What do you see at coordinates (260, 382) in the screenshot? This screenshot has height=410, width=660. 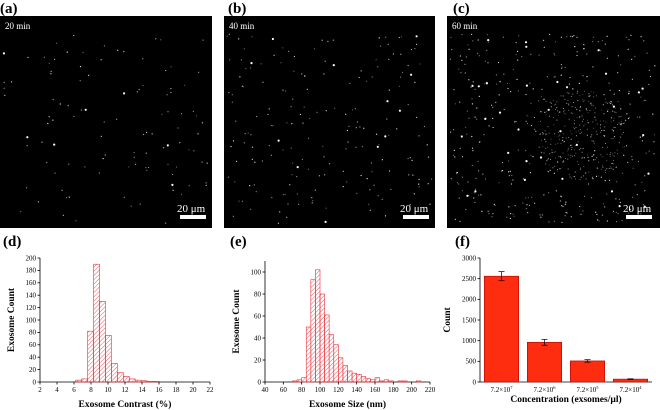 I see `y-tick-label: 0` at bounding box center [260, 382].